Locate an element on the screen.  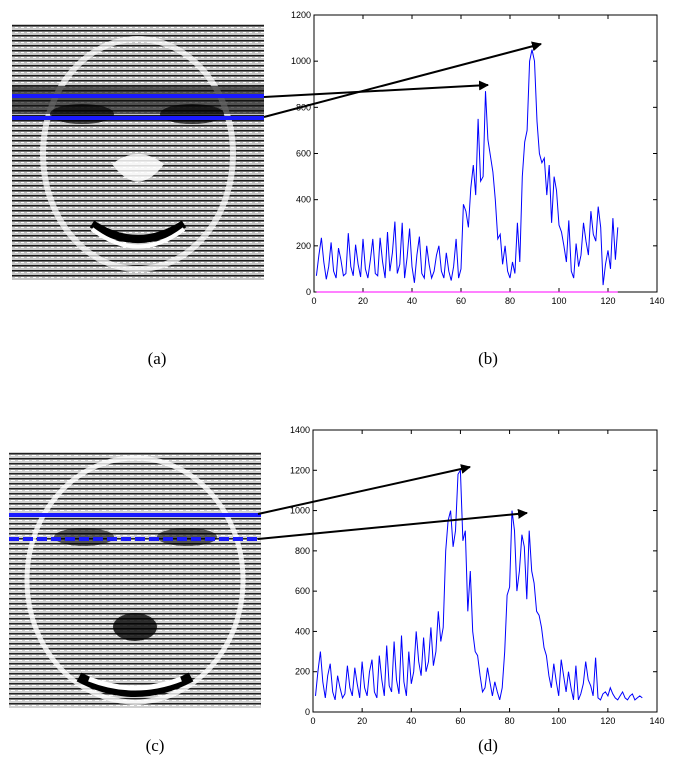
chart-d-xtick-label: 20 is located at coordinates (362, 721).